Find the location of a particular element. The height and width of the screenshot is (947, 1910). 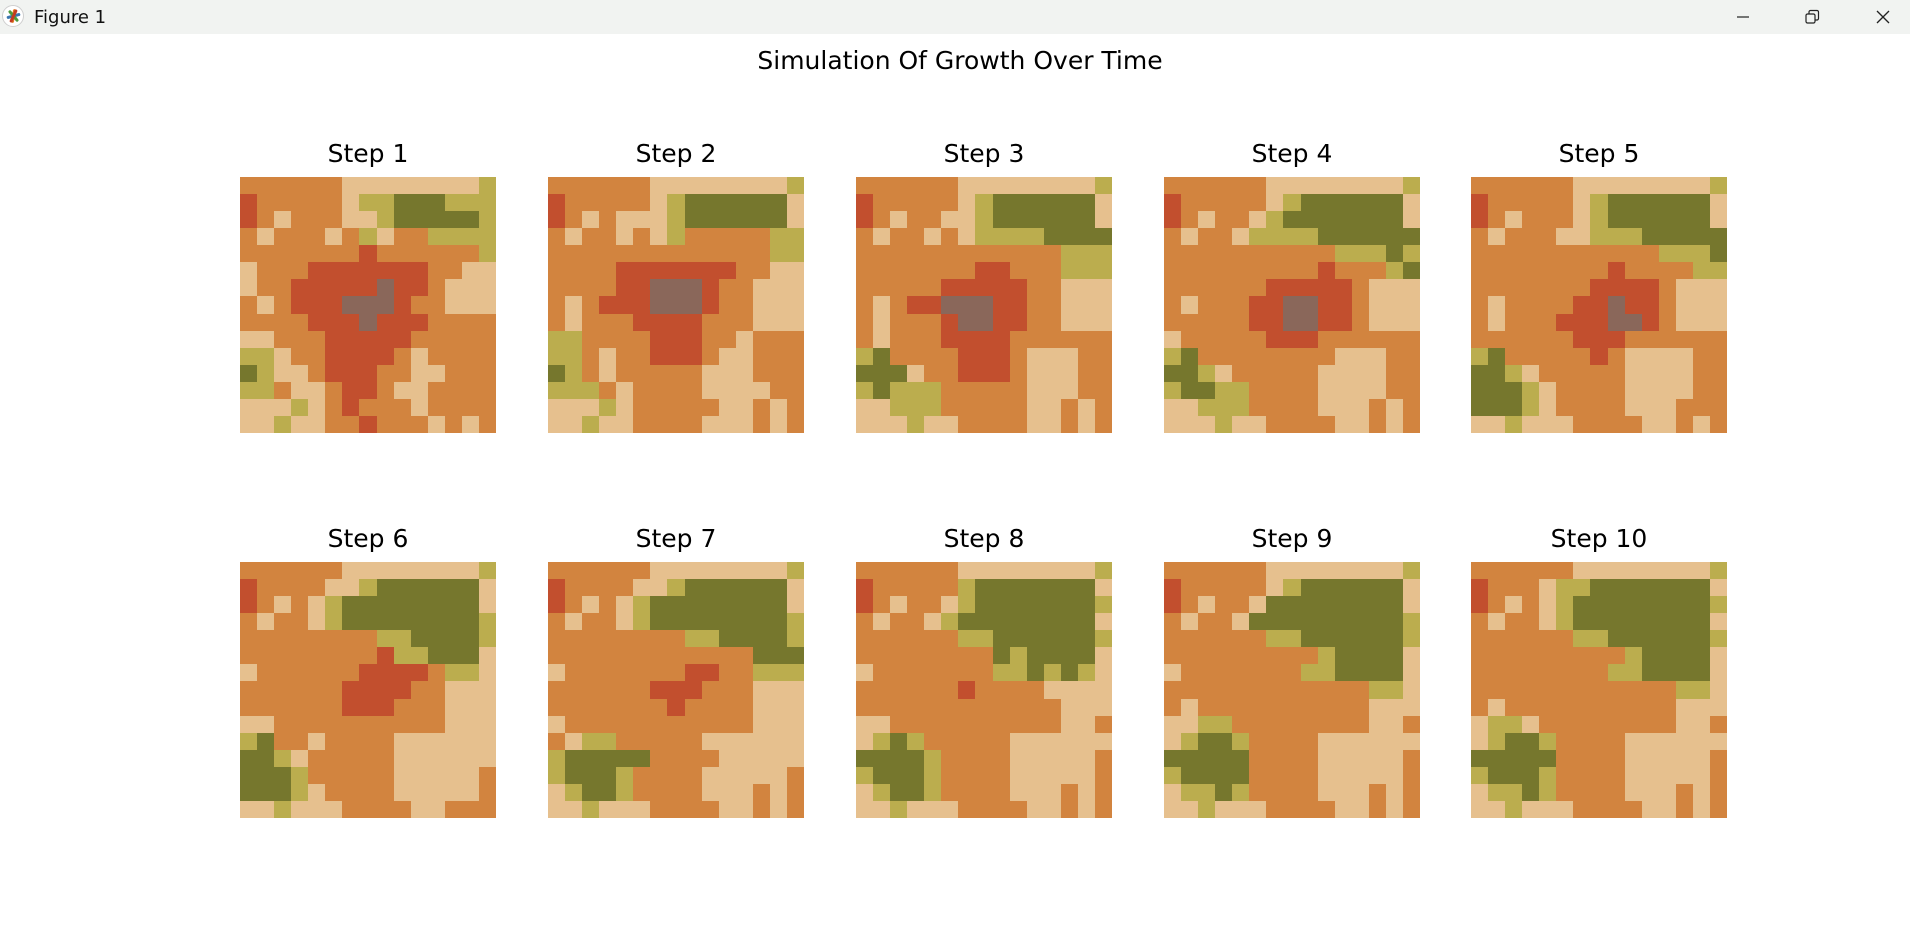

minimize-button is located at coordinates (1743, 17).